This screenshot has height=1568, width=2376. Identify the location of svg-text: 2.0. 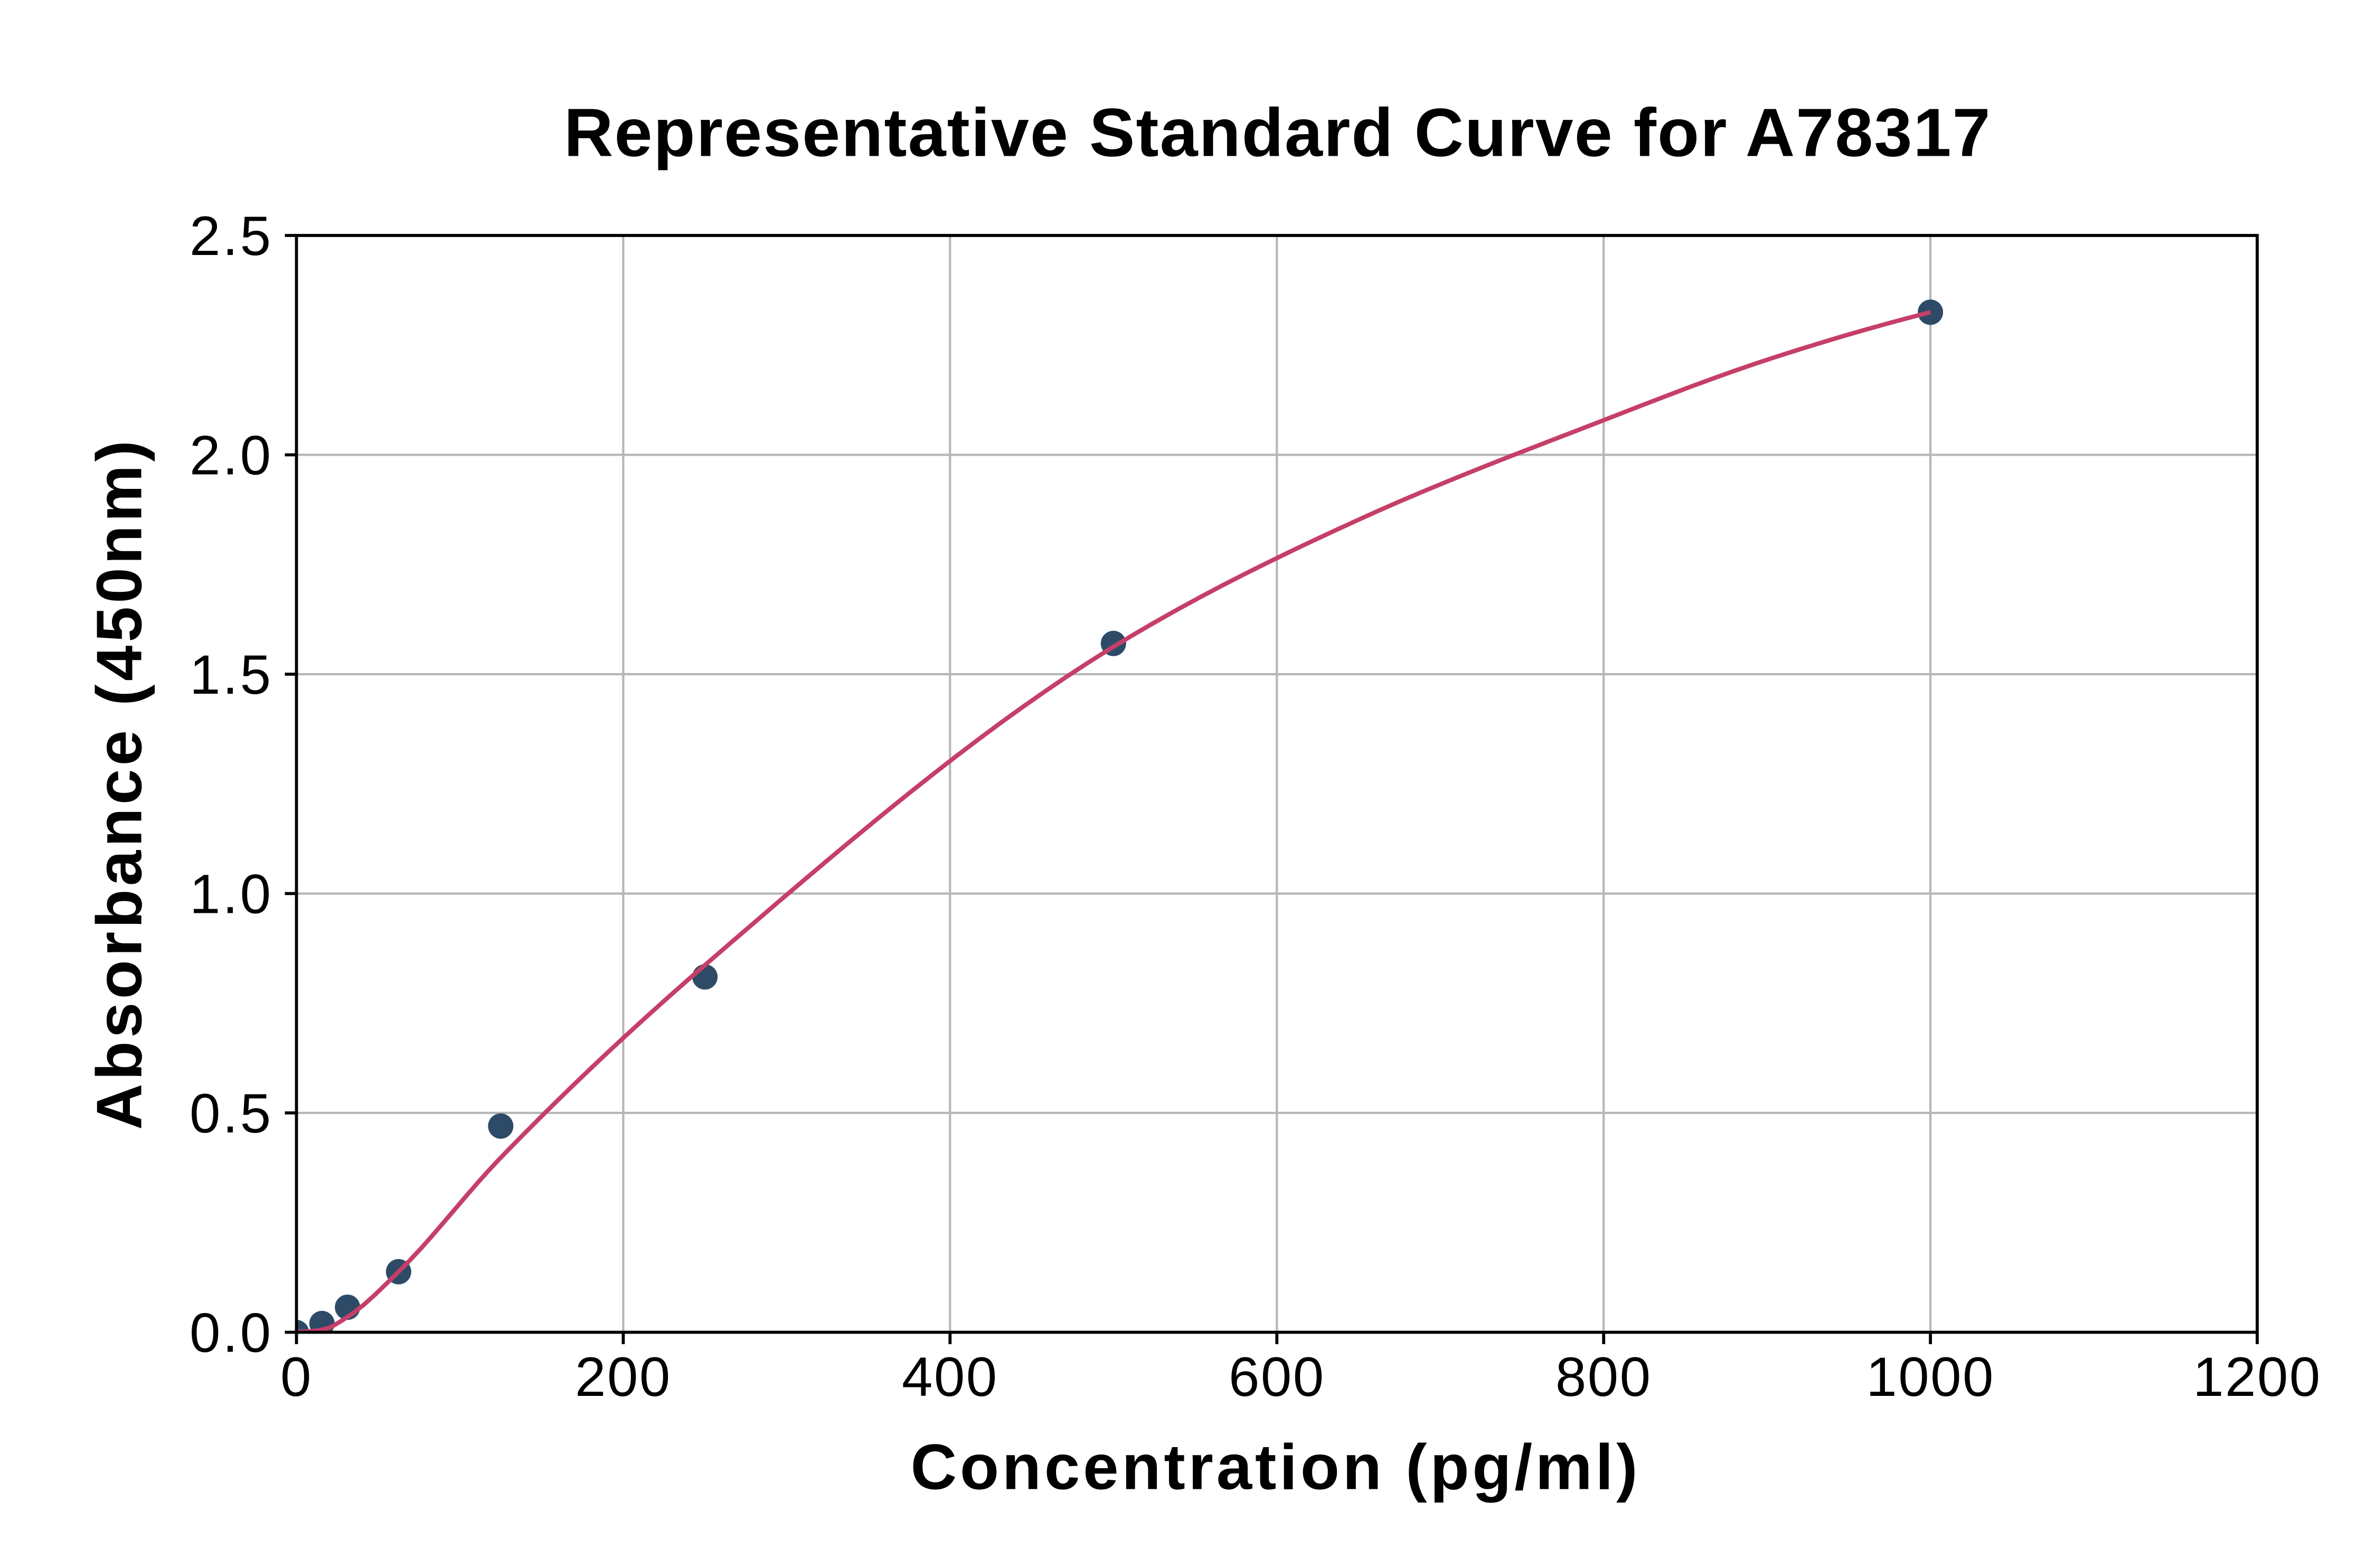
(232, 456).